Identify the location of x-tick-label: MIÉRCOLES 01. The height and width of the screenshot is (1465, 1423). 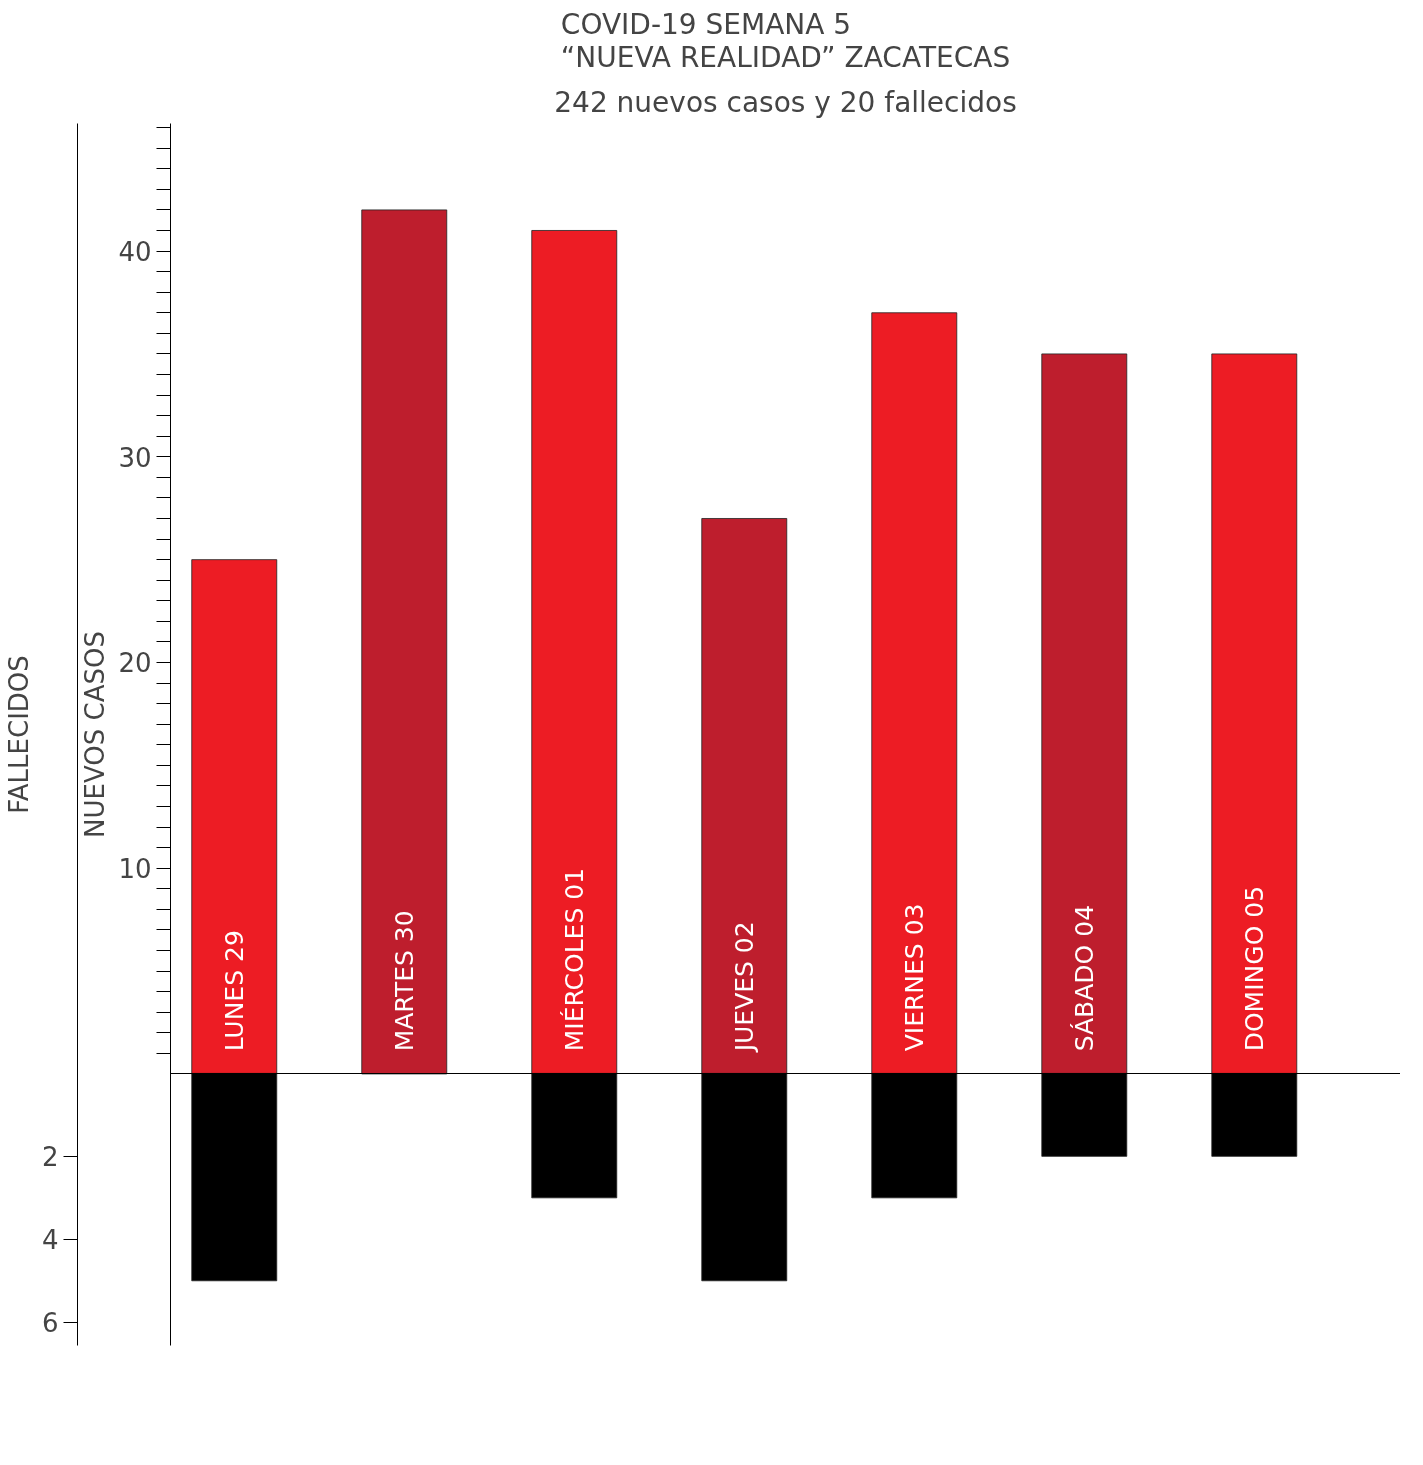
(574, 959).